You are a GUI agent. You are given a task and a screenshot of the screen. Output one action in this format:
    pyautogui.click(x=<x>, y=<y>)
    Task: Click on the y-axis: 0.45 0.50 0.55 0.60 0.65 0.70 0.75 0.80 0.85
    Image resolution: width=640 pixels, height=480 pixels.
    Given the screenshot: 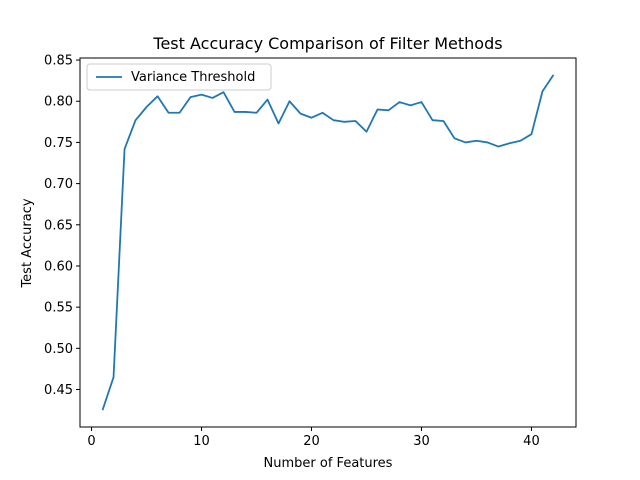 What is the action you would take?
    pyautogui.click(x=62, y=226)
    